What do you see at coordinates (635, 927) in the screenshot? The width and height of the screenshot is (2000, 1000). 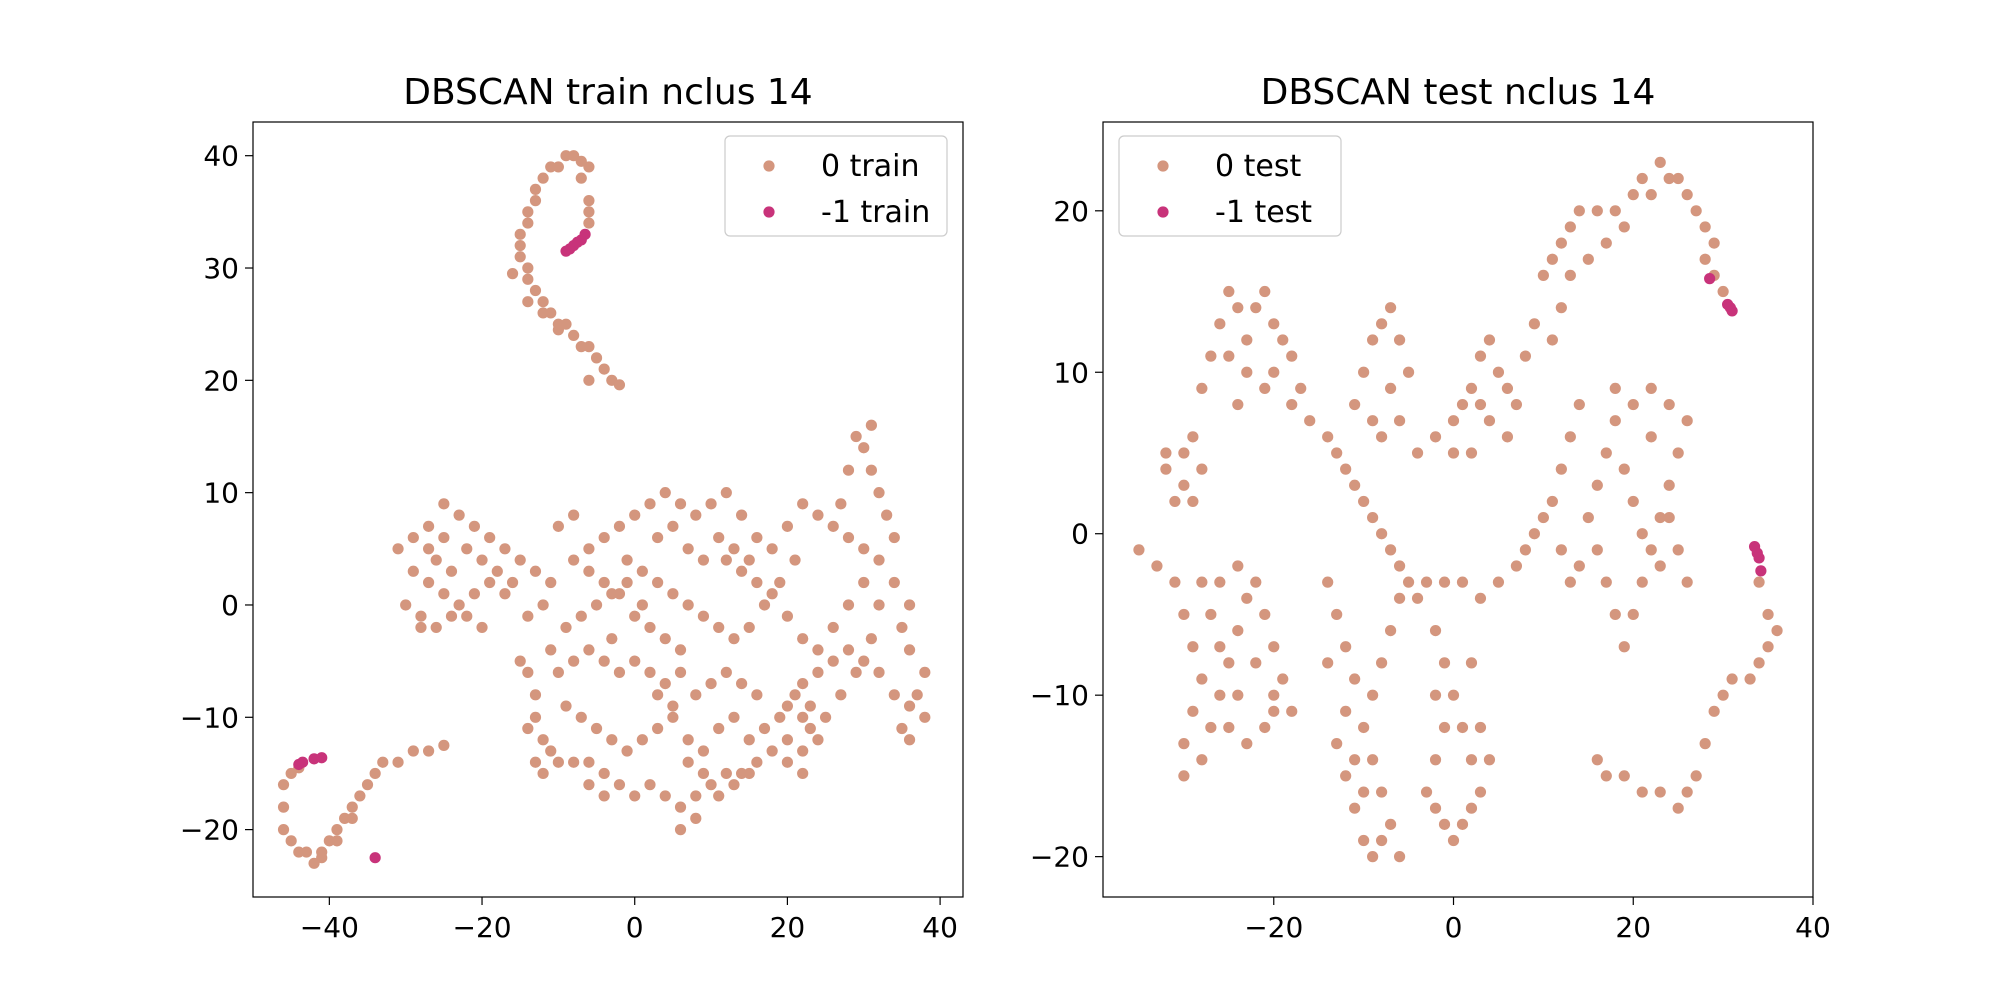 I see `x-tick-label: 0` at bounding box center [635, 927].